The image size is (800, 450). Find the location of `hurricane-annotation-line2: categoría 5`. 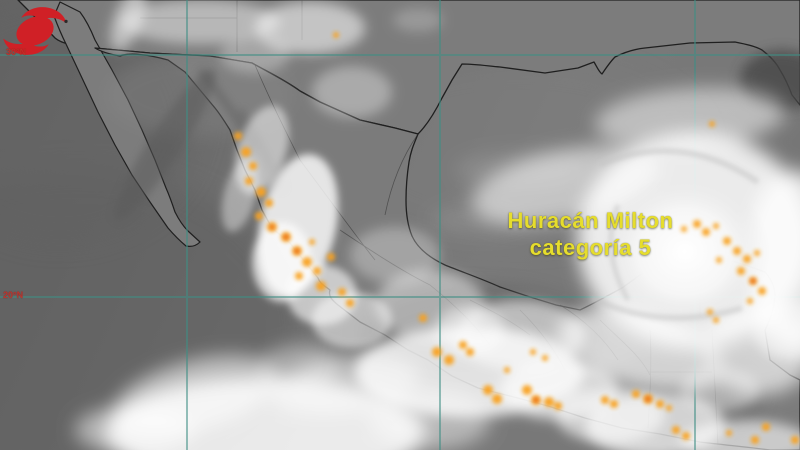

hurricane-annotation-line2: categoría 5 is located at coordinates (590, 247).